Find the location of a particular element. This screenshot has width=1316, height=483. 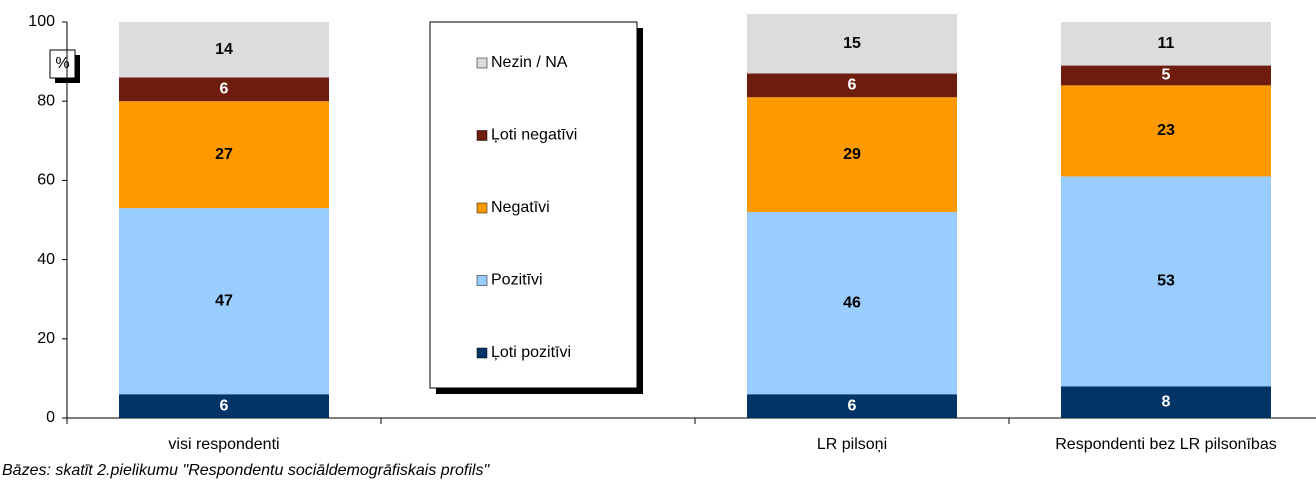

legend-label: Ļoti pozitīvi is located at coordinates (531, 352).